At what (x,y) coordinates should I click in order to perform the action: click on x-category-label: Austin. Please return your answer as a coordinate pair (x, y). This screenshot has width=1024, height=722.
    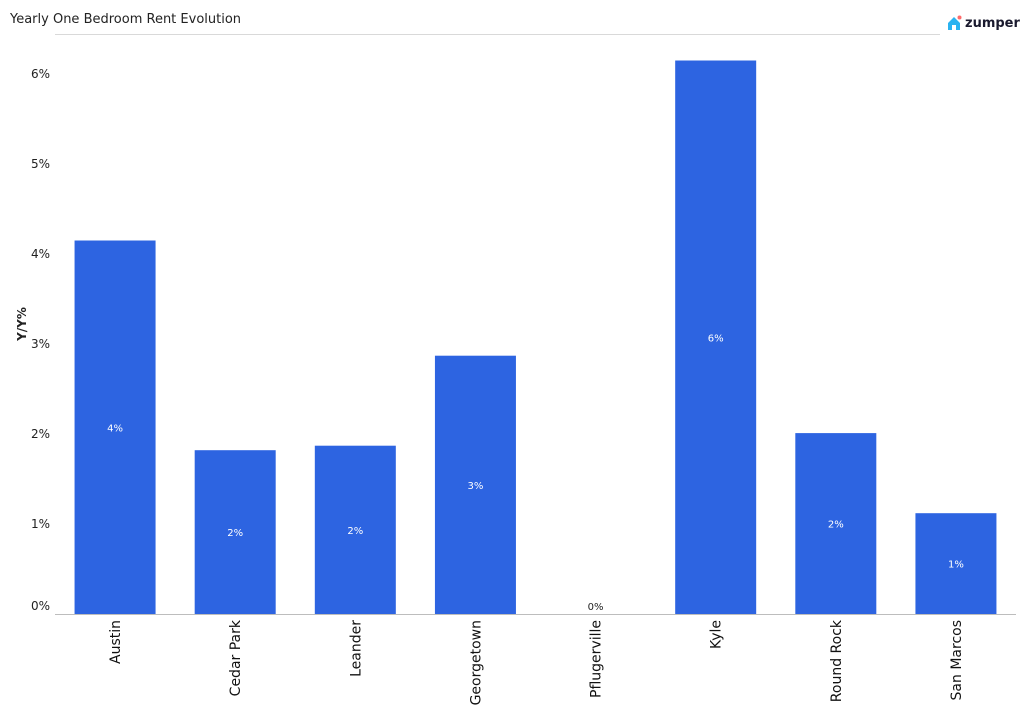
    Looking at the image, I should click on (116, 642).